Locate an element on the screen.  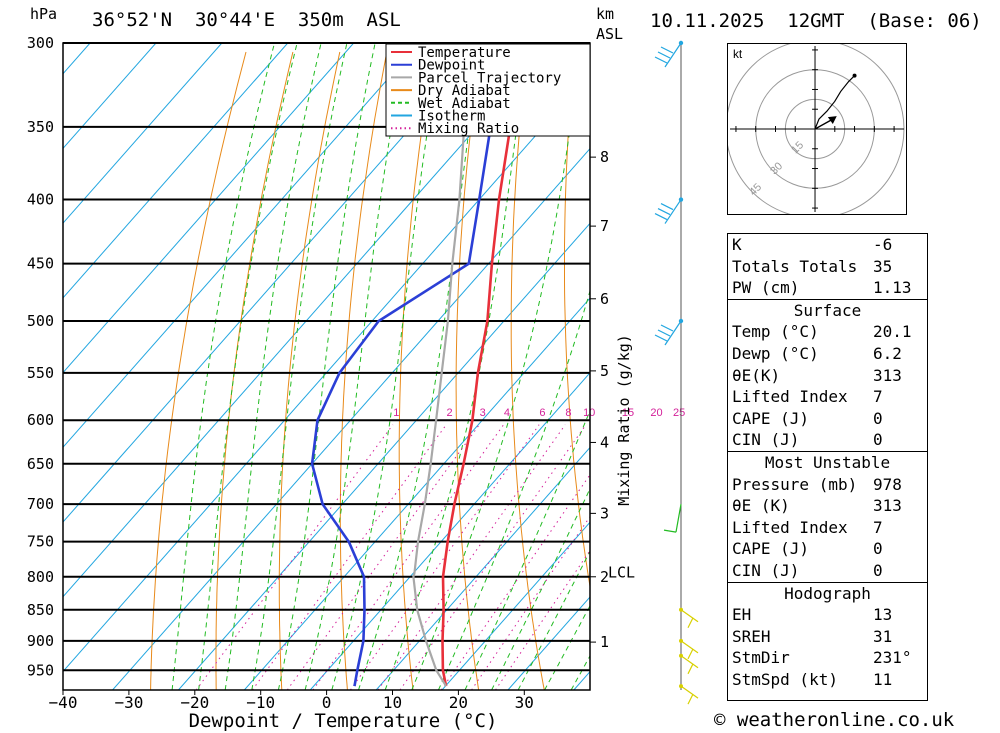
table-row: Dewp (°C) 6.2 is located at coordinates (827, 354).